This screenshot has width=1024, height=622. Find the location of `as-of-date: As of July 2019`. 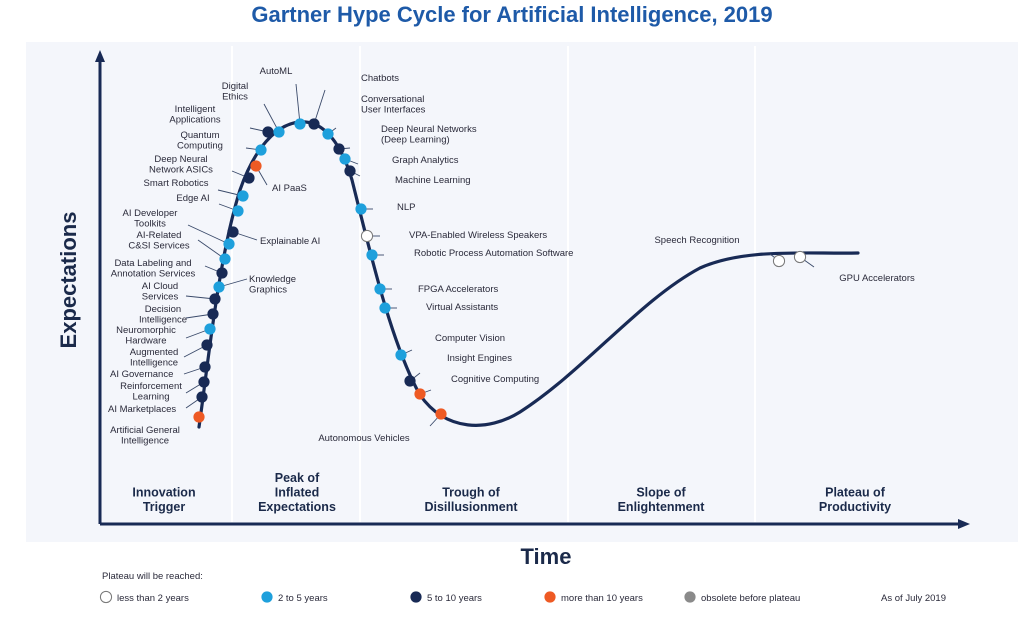

as-of-date: As of July 2019 is located at coordinates (913, 598).